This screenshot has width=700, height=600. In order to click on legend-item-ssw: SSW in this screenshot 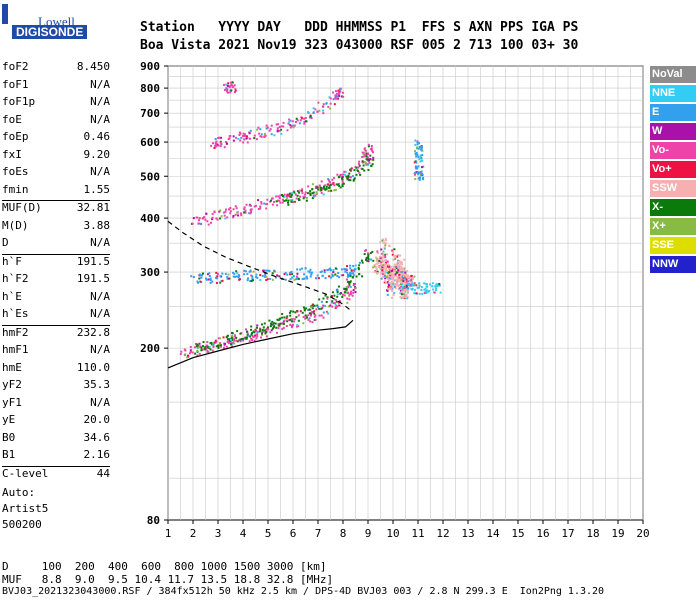, I will do `click(673, 188)`.